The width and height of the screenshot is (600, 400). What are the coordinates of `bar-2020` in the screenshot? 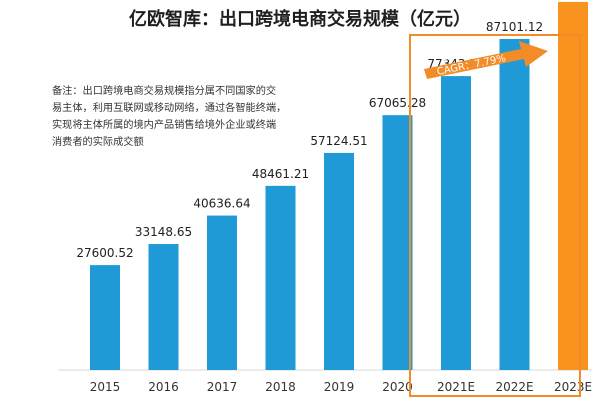 It's located at (397, 242).